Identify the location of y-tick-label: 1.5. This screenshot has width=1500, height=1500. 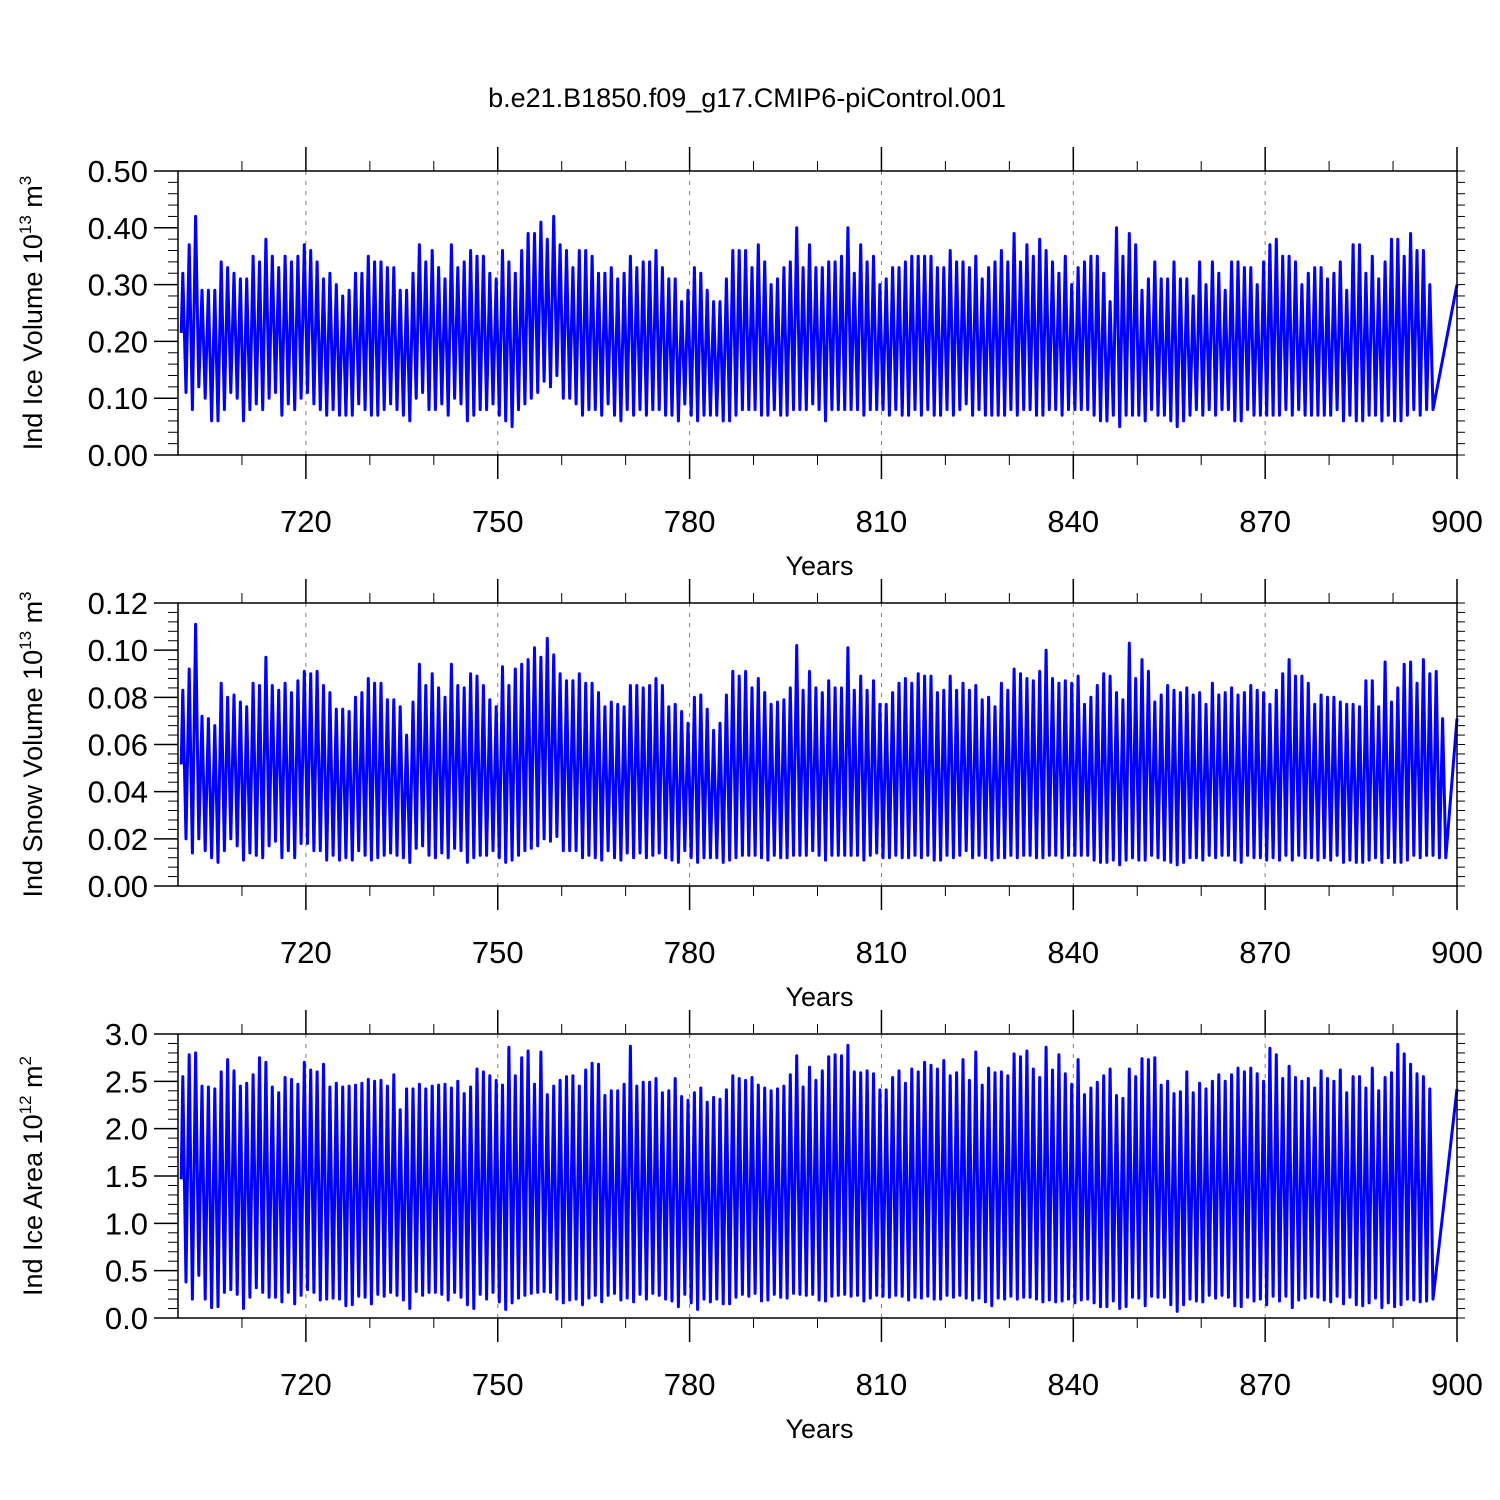
(126, 1176).